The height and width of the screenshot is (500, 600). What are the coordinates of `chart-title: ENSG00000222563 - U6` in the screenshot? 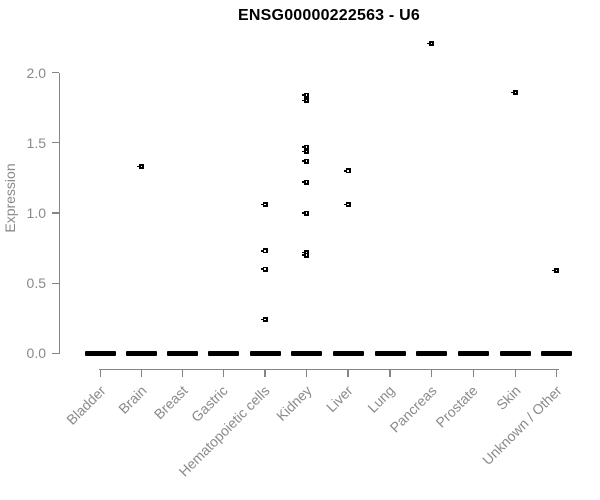 It's located at (329, 15).